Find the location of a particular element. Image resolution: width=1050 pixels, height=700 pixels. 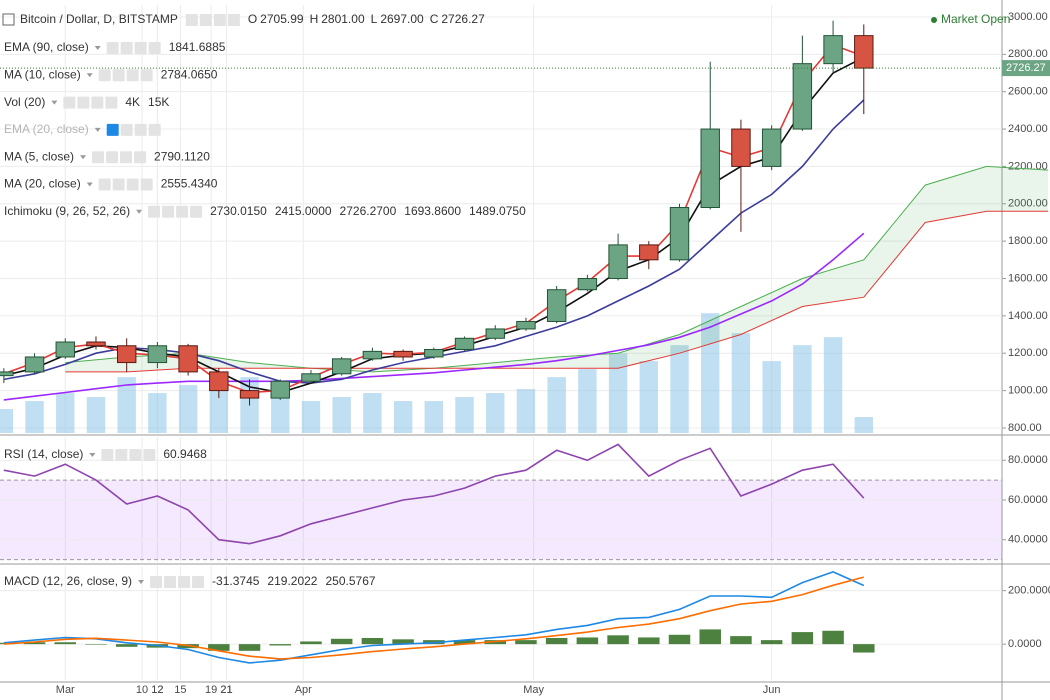

legend-name: MACD (12, 26, close, 9) is located at coordinates (68, 581).